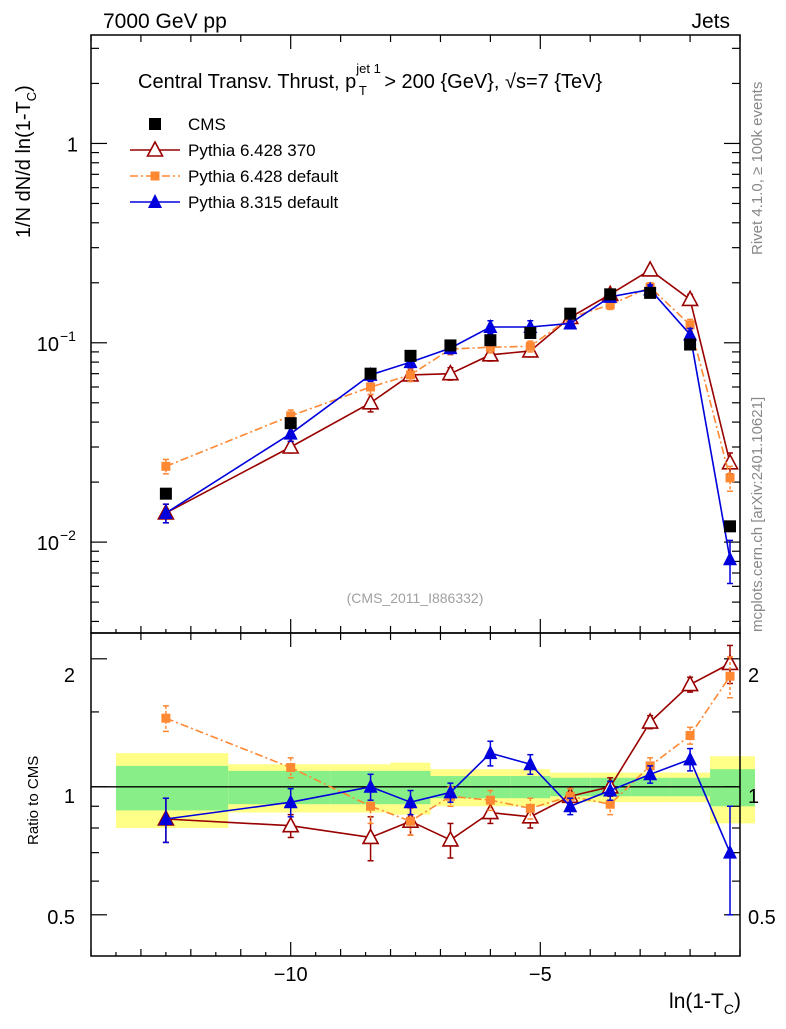 The width and height of the screenshot is (786, 1029). I want to click on x-axis-title: ln(1-TC), so click(705, 1003).